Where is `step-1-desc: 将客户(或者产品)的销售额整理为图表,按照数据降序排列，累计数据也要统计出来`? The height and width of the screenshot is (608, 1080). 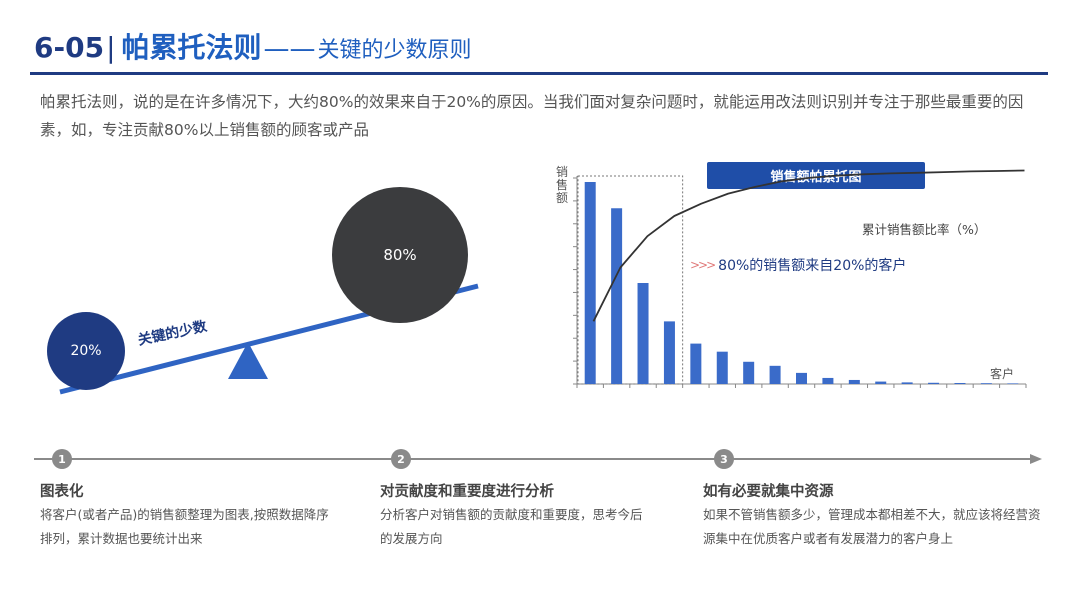
step-1-desc: 将客户(或者产品)的销售额整理为图表,按照数据降序排列，累计数据也要统计出来 is located at coordinates (184, 526).